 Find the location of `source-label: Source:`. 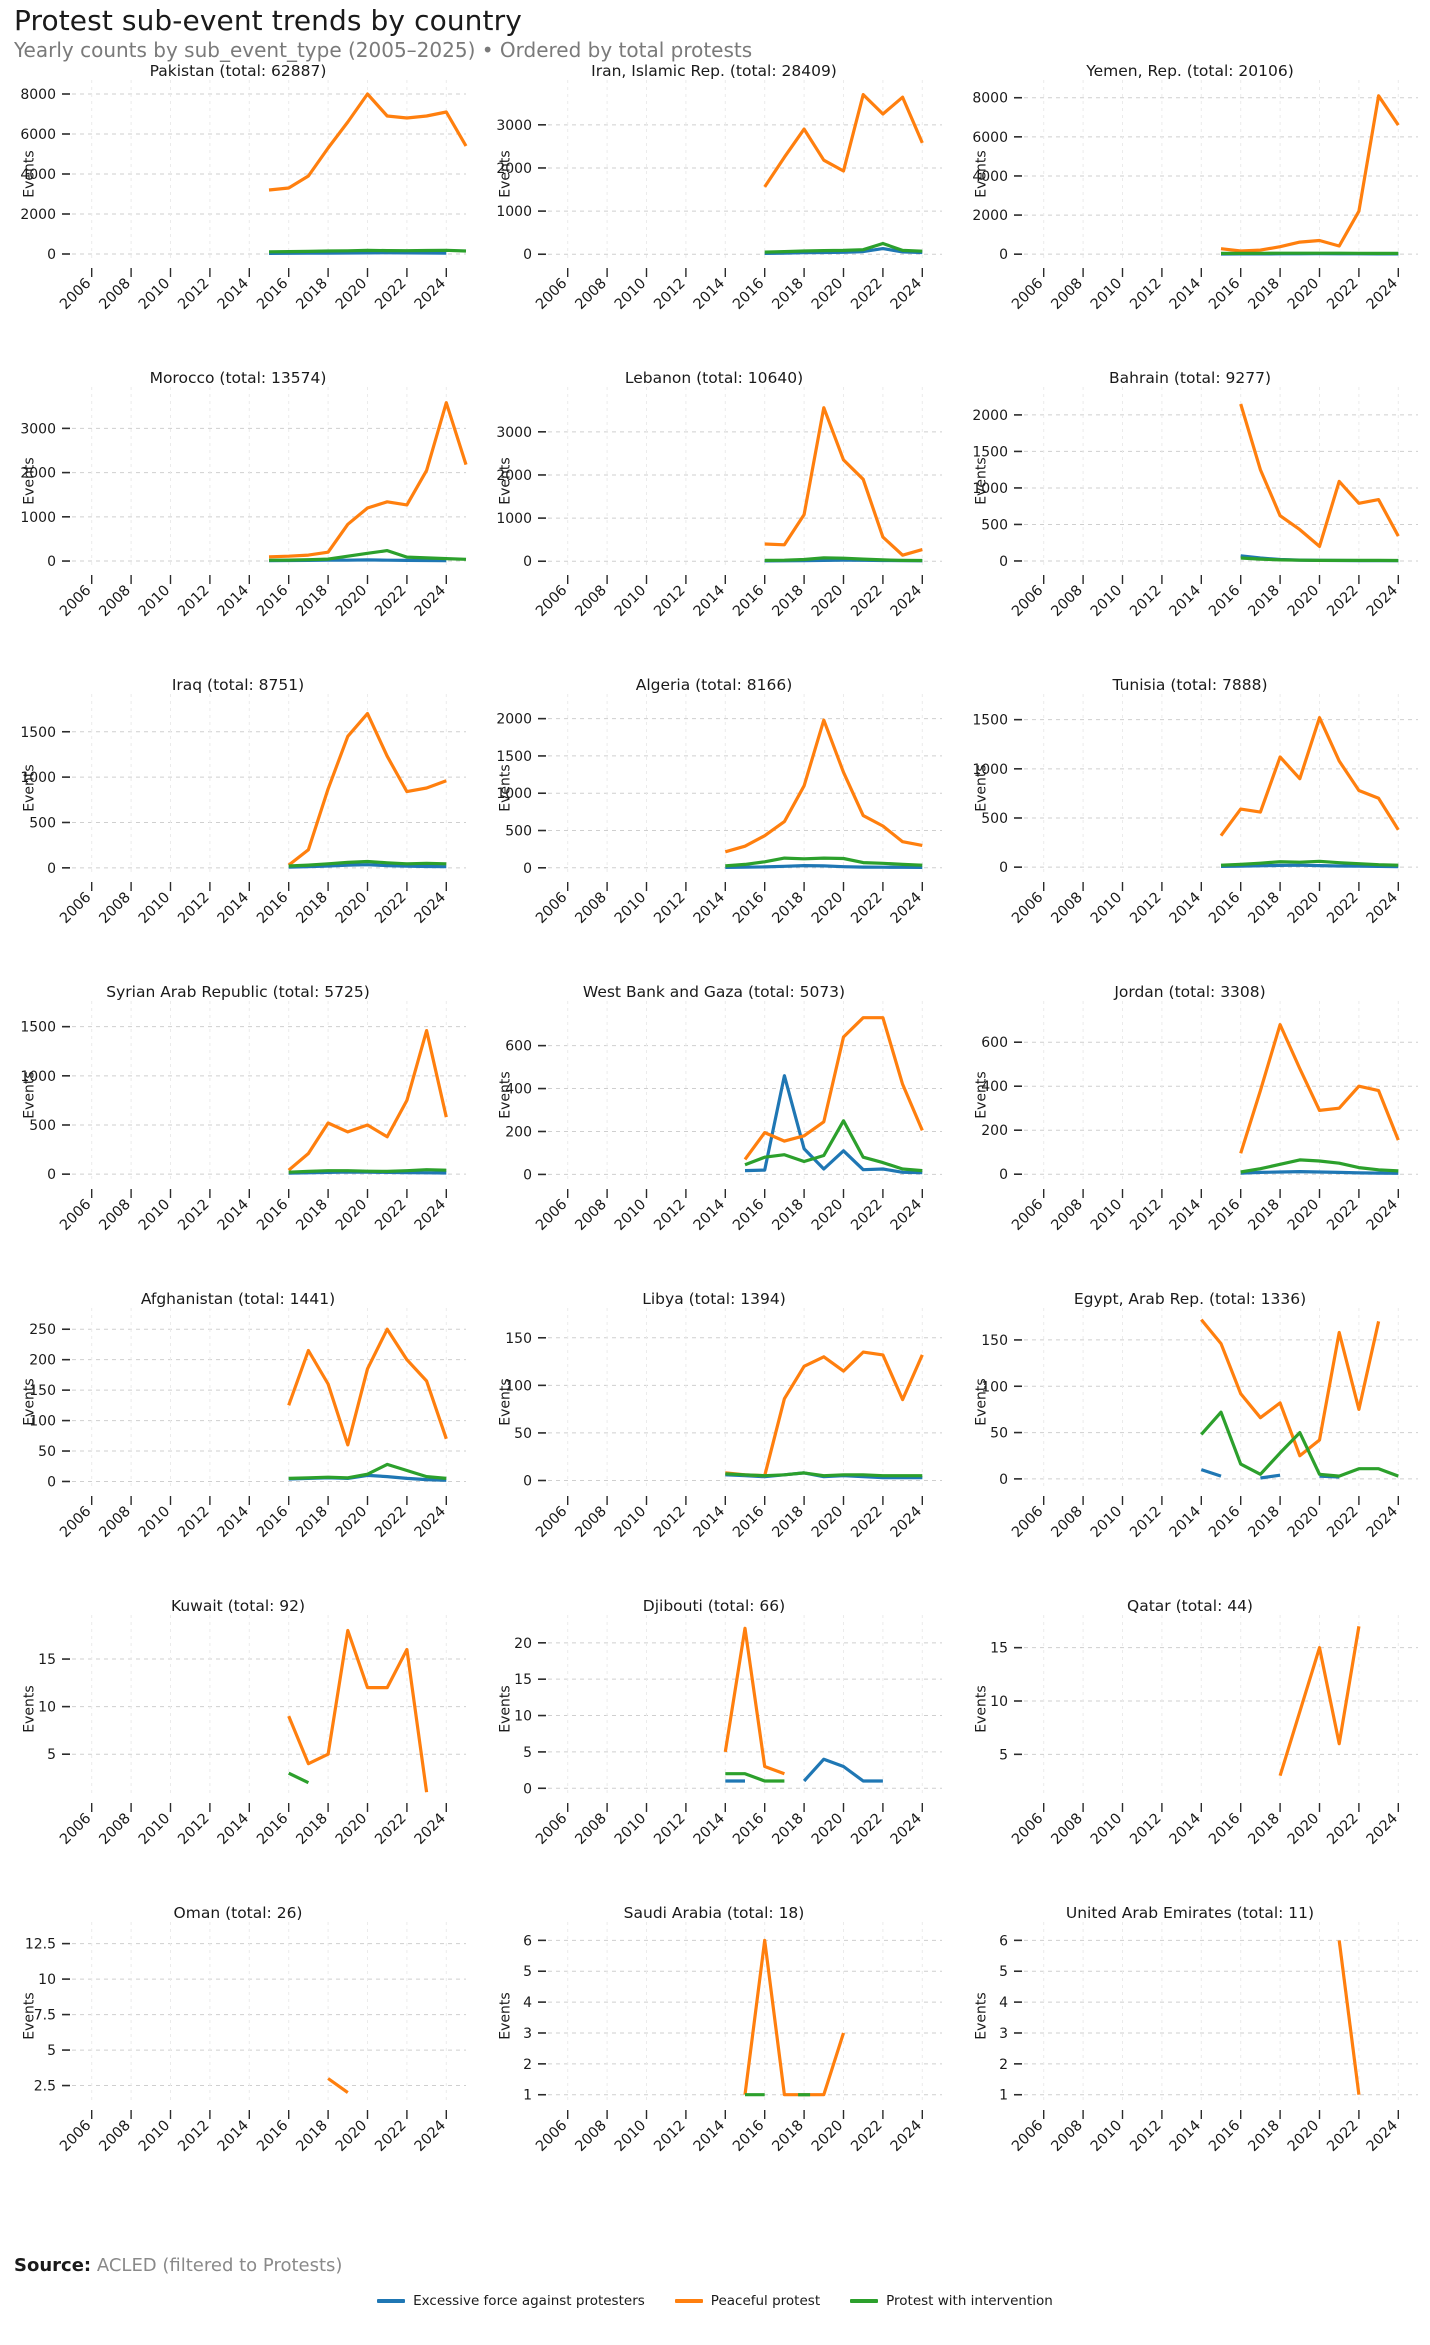

source-label: Source: is located at coordinates (52, 2265).